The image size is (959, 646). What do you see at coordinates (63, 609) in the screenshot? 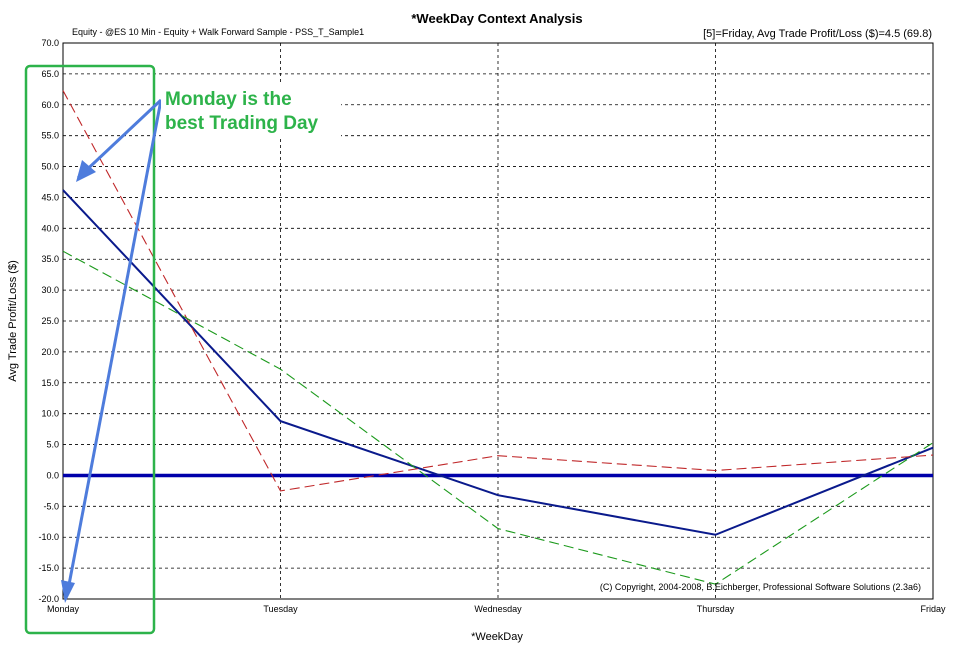
I see `x-tick-label: Monday` at bounding box center [63, 609].